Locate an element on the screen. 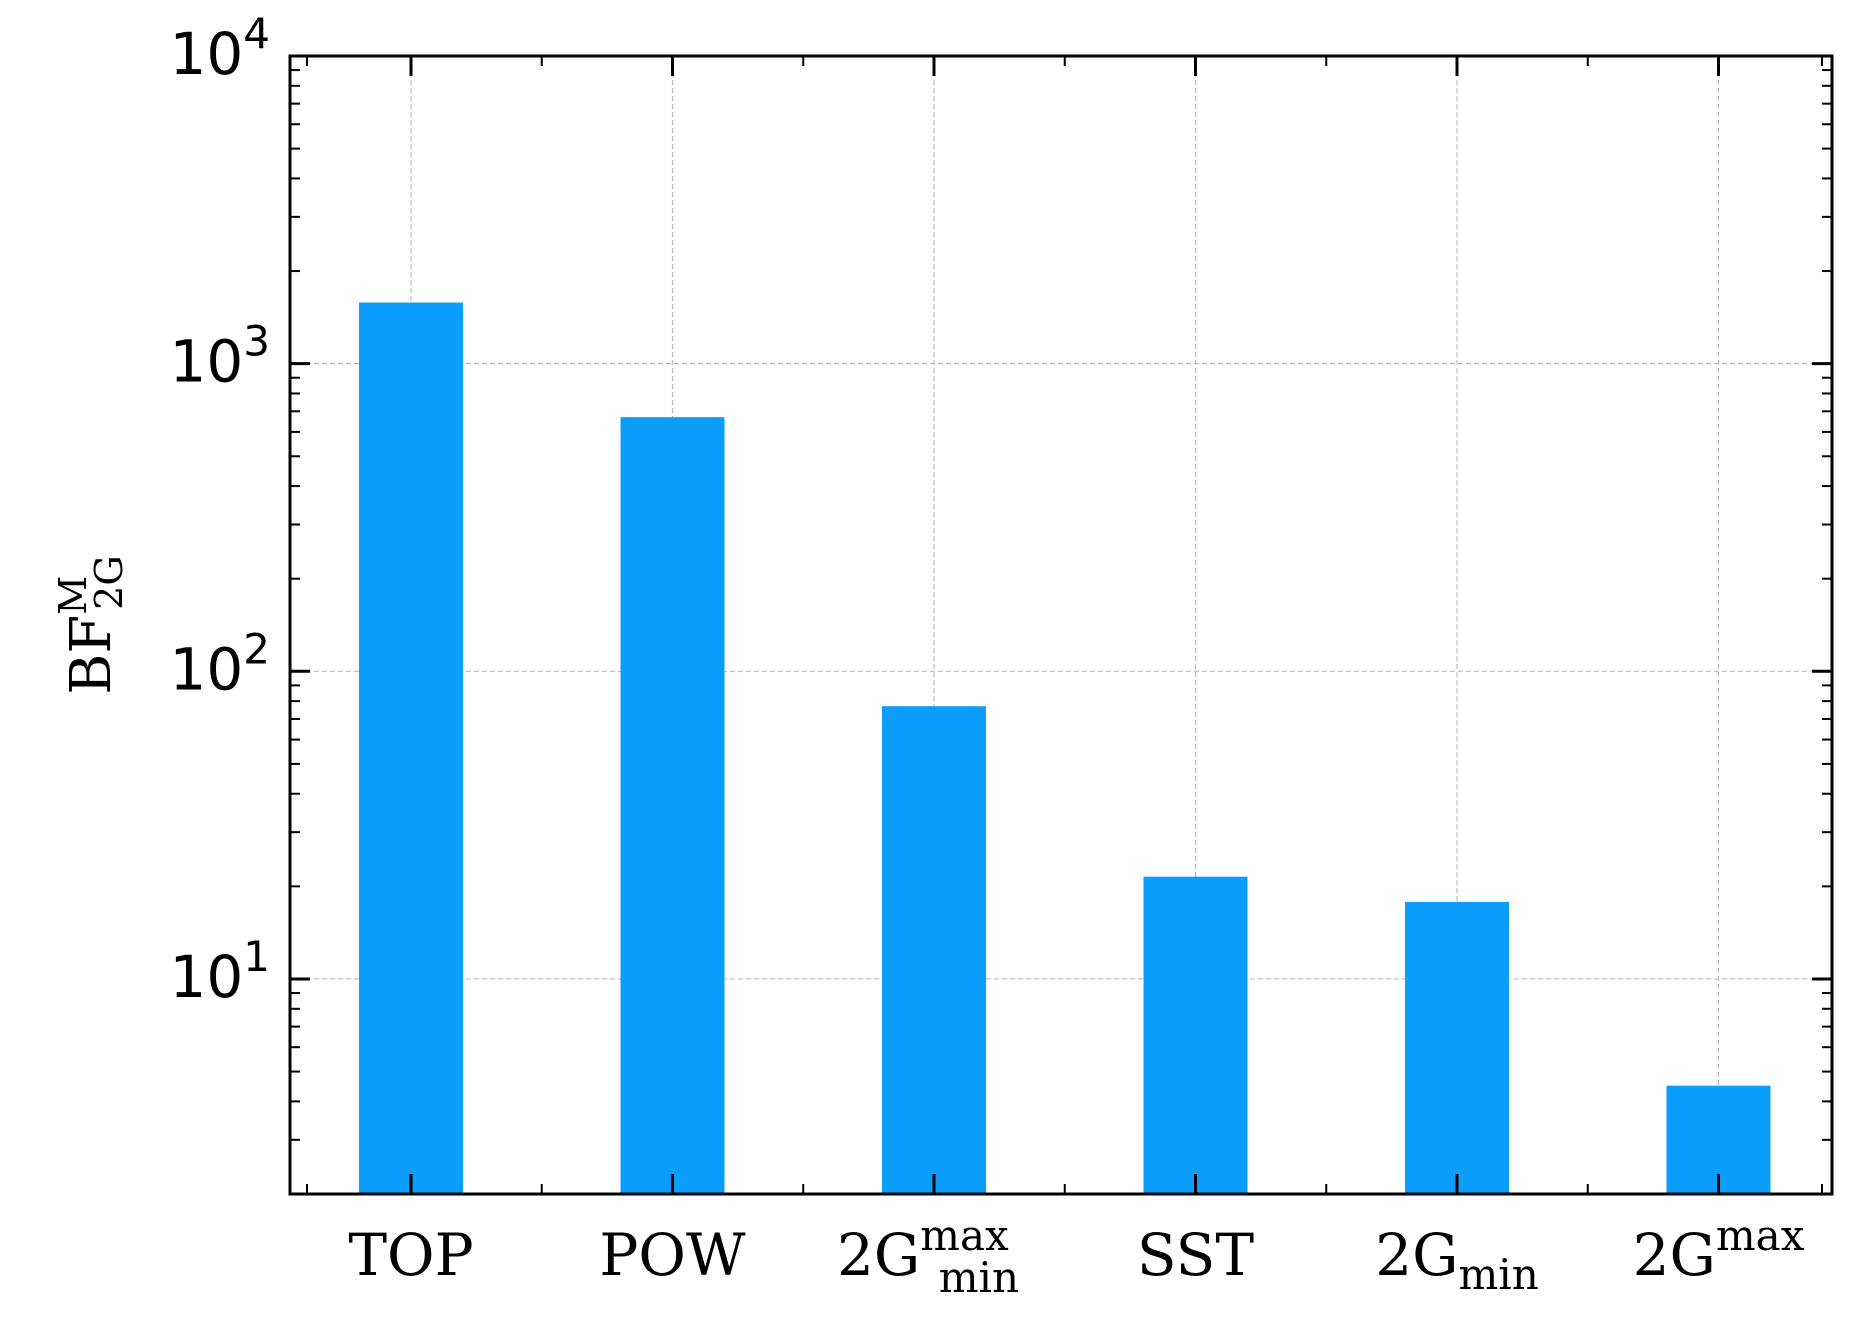 Image resolution: width=1853 pixels, height=1320 pixels. x-tick-label: SST is located at coordinates (1195, 1255).